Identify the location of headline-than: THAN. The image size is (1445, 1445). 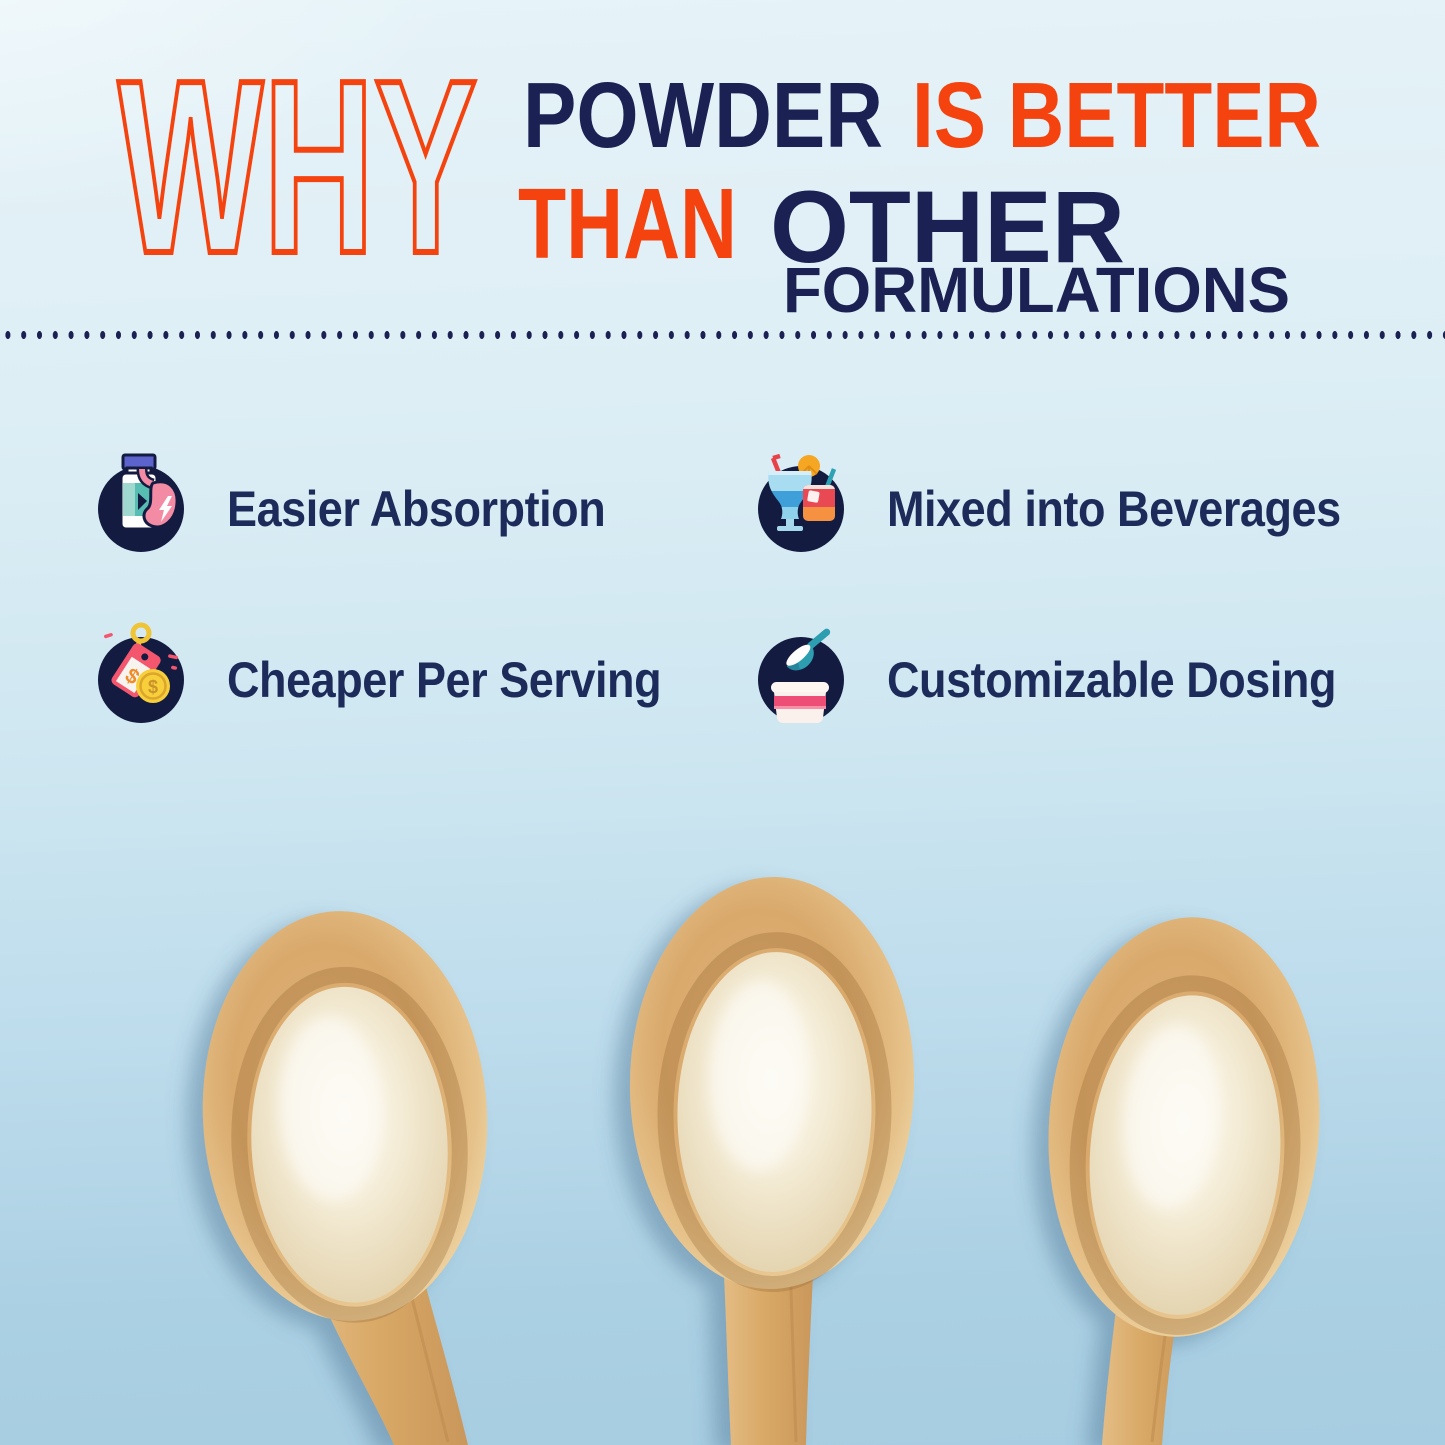
(627, 224).